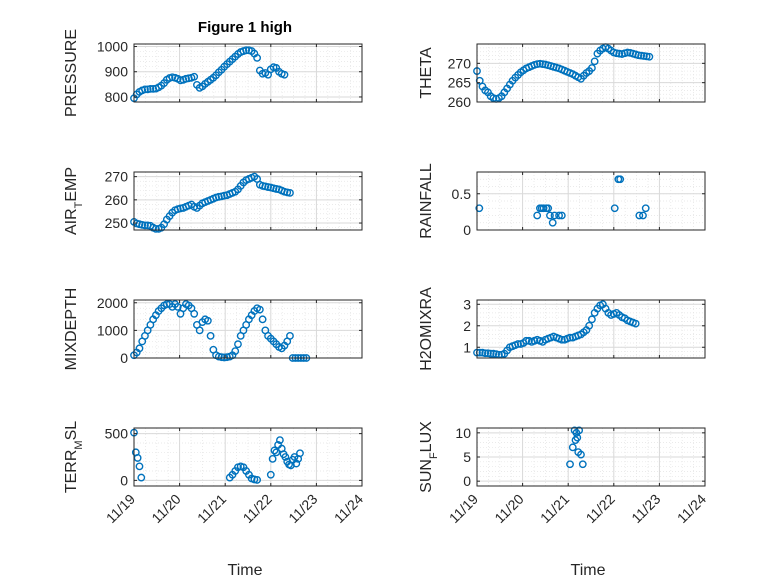 The width and height of the screenshot is (778, 583). What do you see at coordinates (426, 436) in the screenshot?
I see `y-axis-label-part: LUX` at bounding box center [426, 436].